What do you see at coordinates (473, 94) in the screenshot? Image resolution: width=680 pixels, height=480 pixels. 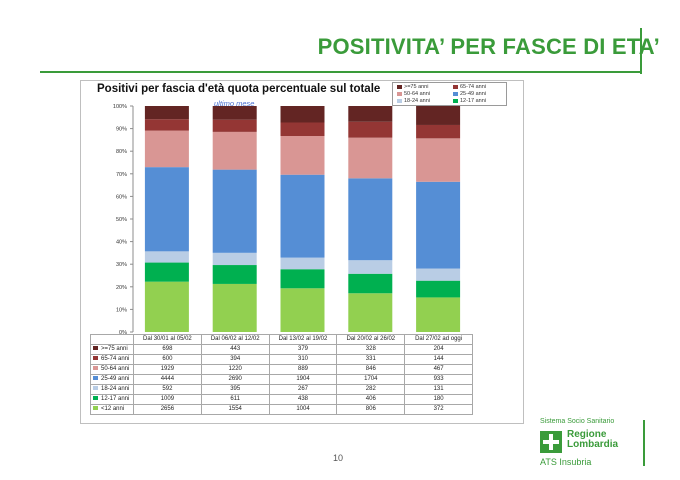 I see `legend-label: 25-49 anni` at bounding box center [473, 94].